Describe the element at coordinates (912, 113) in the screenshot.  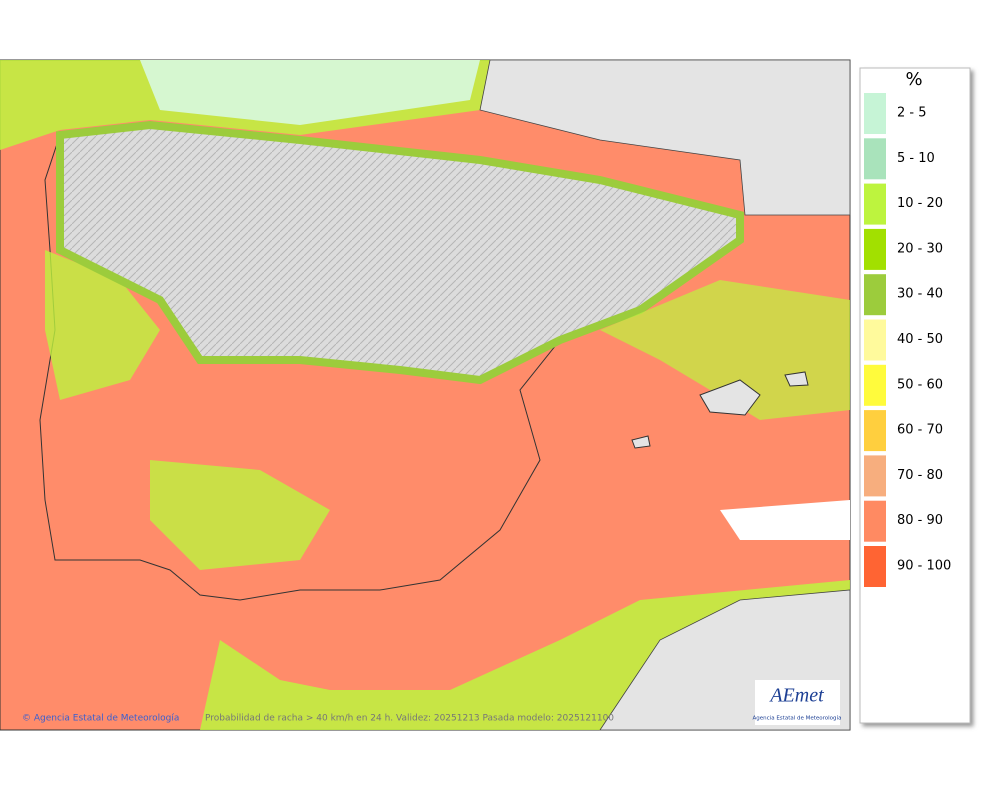
I see `legend-label: 2 - 5` at that location.